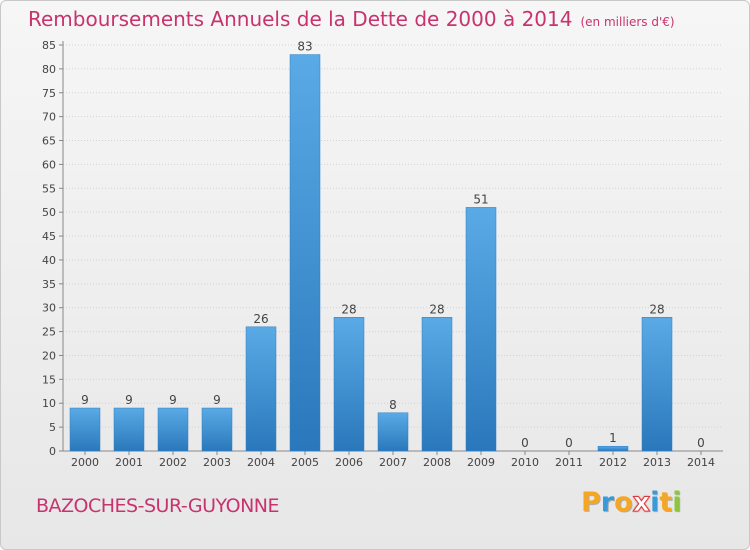  Describe the element at coordinates (613, 462) in the screenshot. I see `x-tick-label-2012: 2012` at that location.